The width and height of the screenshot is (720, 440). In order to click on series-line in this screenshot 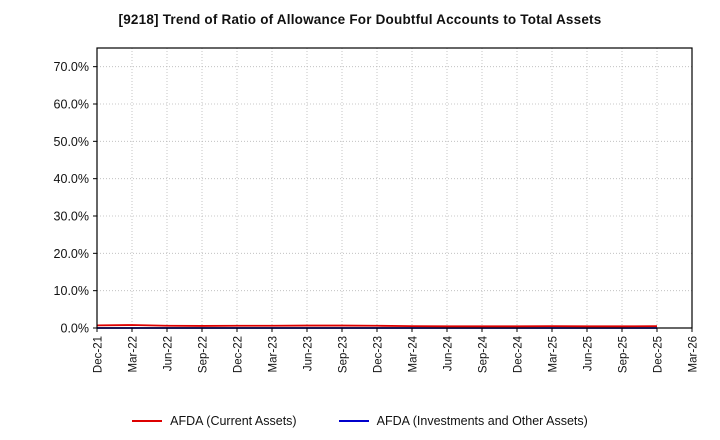, I will do `click(377, 326)`.